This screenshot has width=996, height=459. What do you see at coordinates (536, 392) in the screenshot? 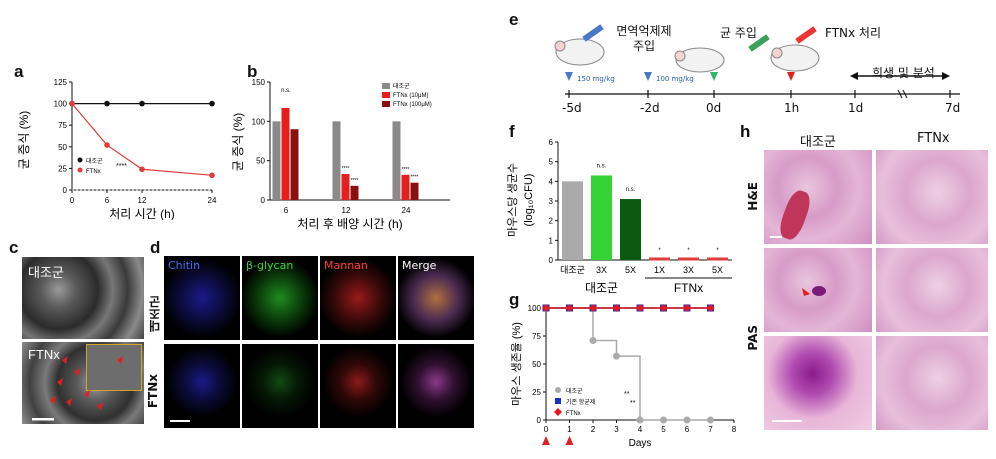
I see `y-tick-label: 25` at bounding box center [536, 392].